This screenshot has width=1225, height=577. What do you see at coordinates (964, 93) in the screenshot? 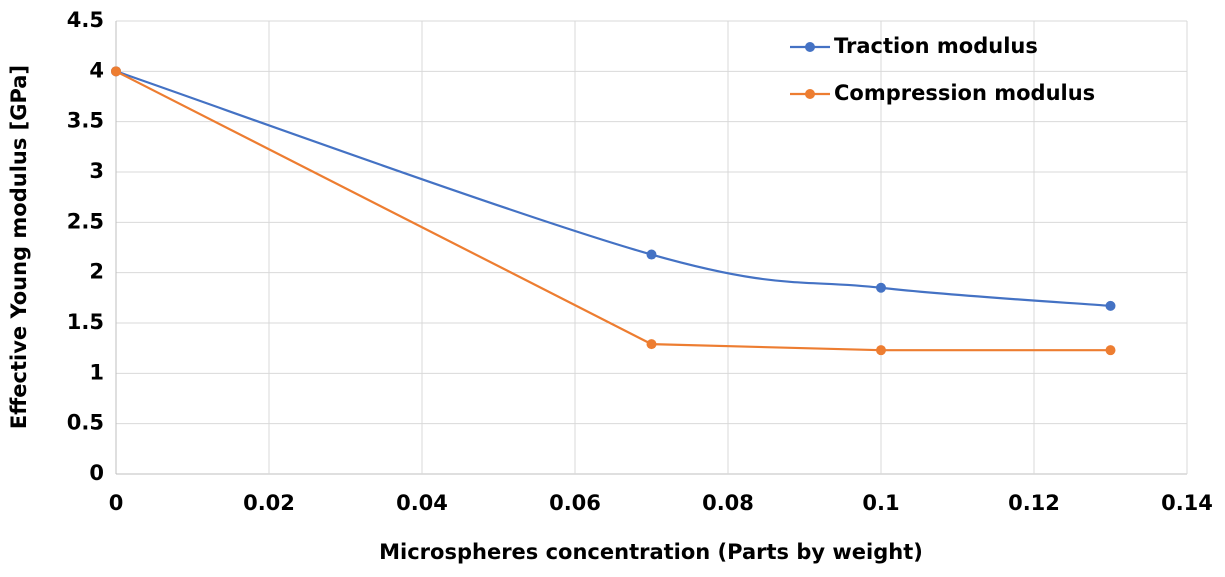
I see `legend-label: Compression modulus` at bounding box center [964, 93].